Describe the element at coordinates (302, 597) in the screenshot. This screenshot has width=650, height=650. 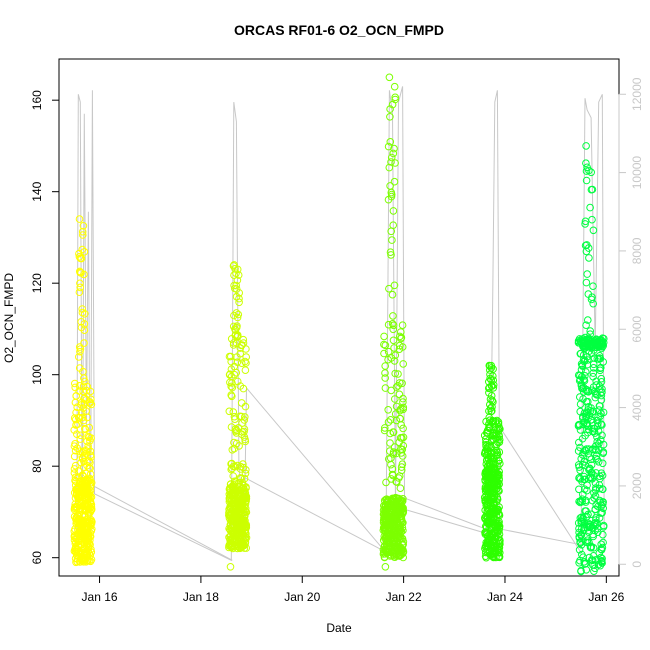
I see `x-tick-label: Jan 20` at that location.